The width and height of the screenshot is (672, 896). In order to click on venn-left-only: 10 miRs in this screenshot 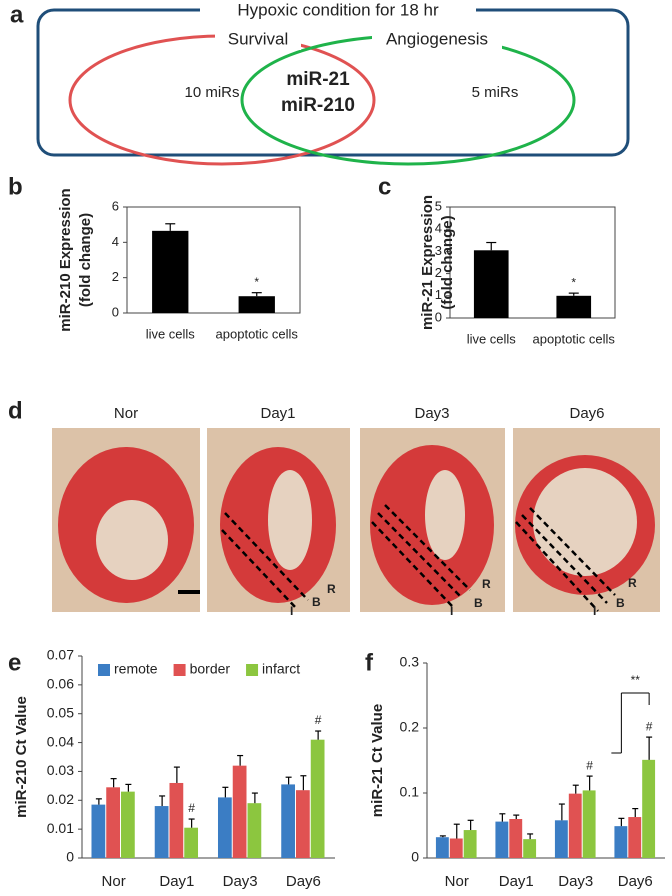, I will do `click(211, 92)`.